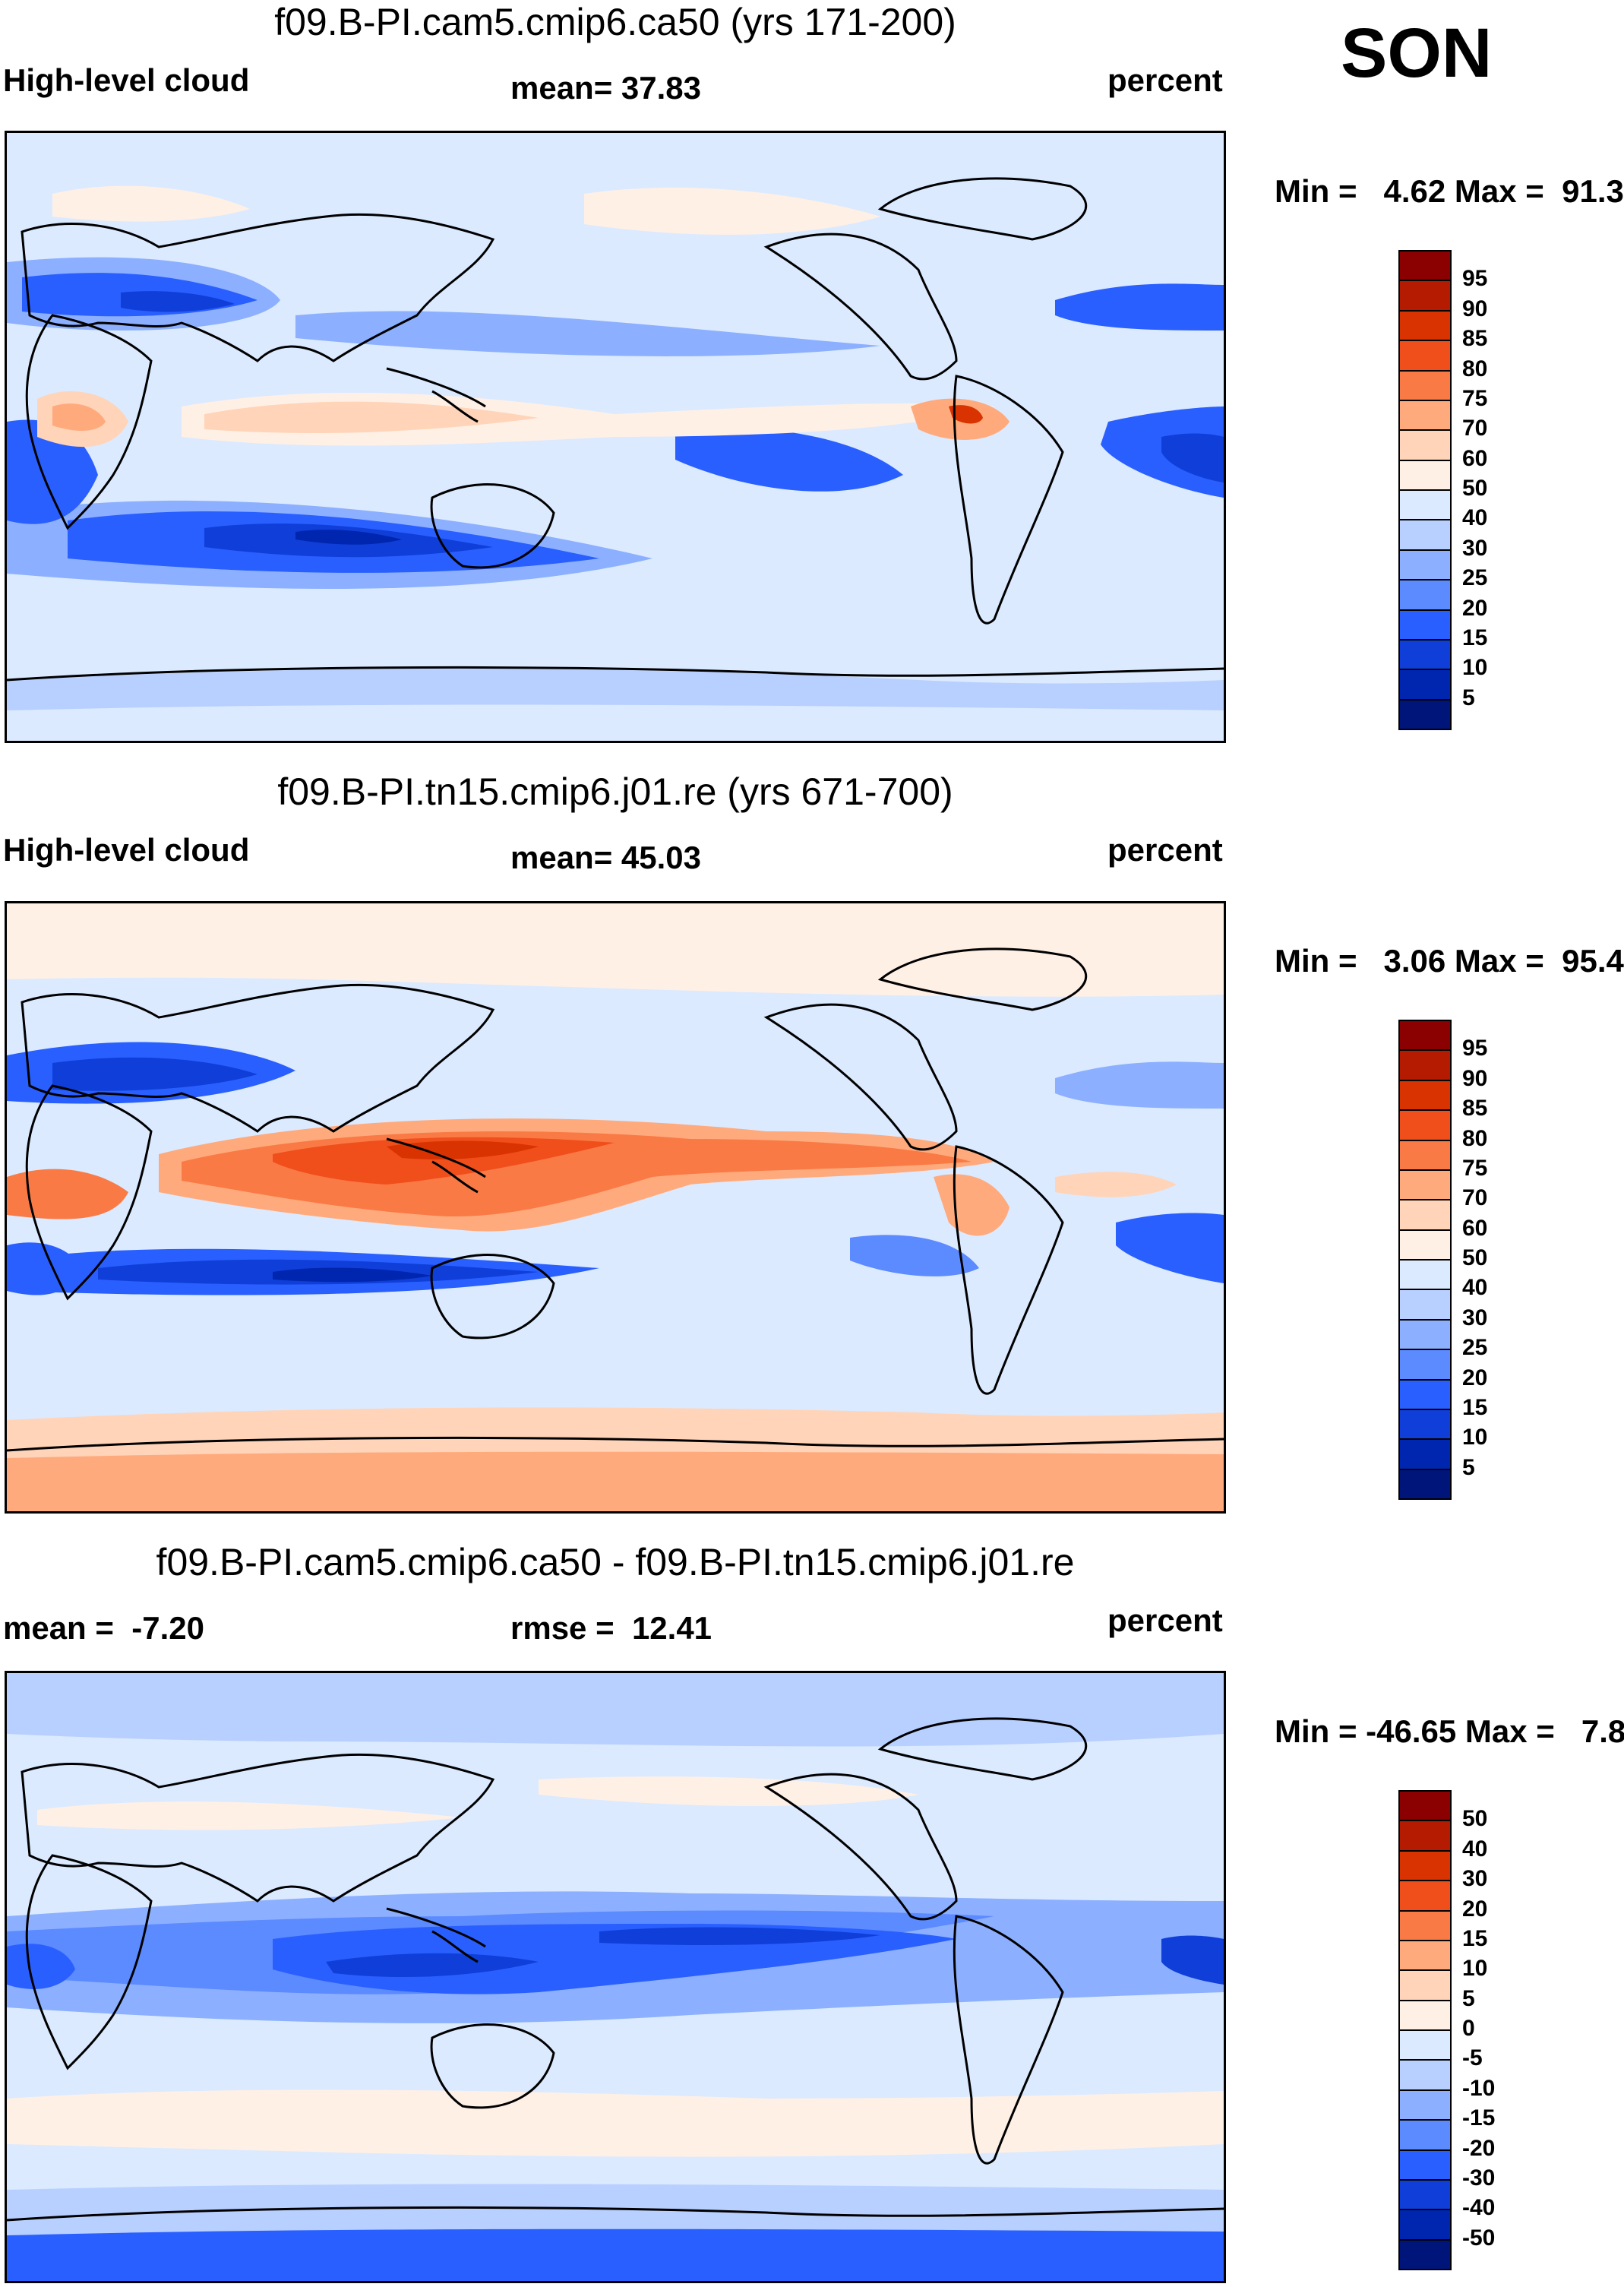 Image resolution: width=1624 pixels, height=2287 pixels. Describe the element at coordinates (1475, 1437) in the screenshot. I see `panel-2-colorbar-tick-label: 10` at that location.